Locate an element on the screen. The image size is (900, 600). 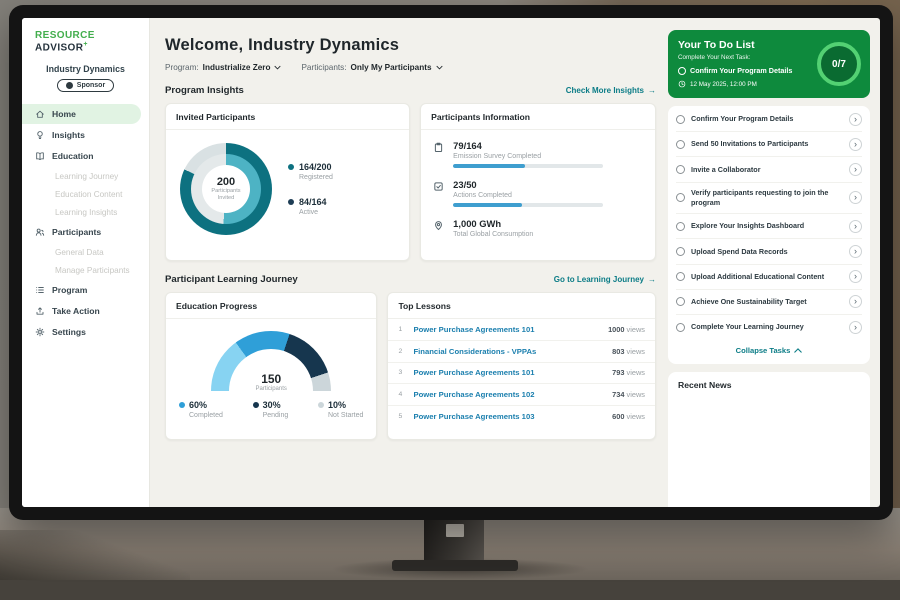
todo-task-row: Upload Spend Data Records › is located at coordinates (769, 252).